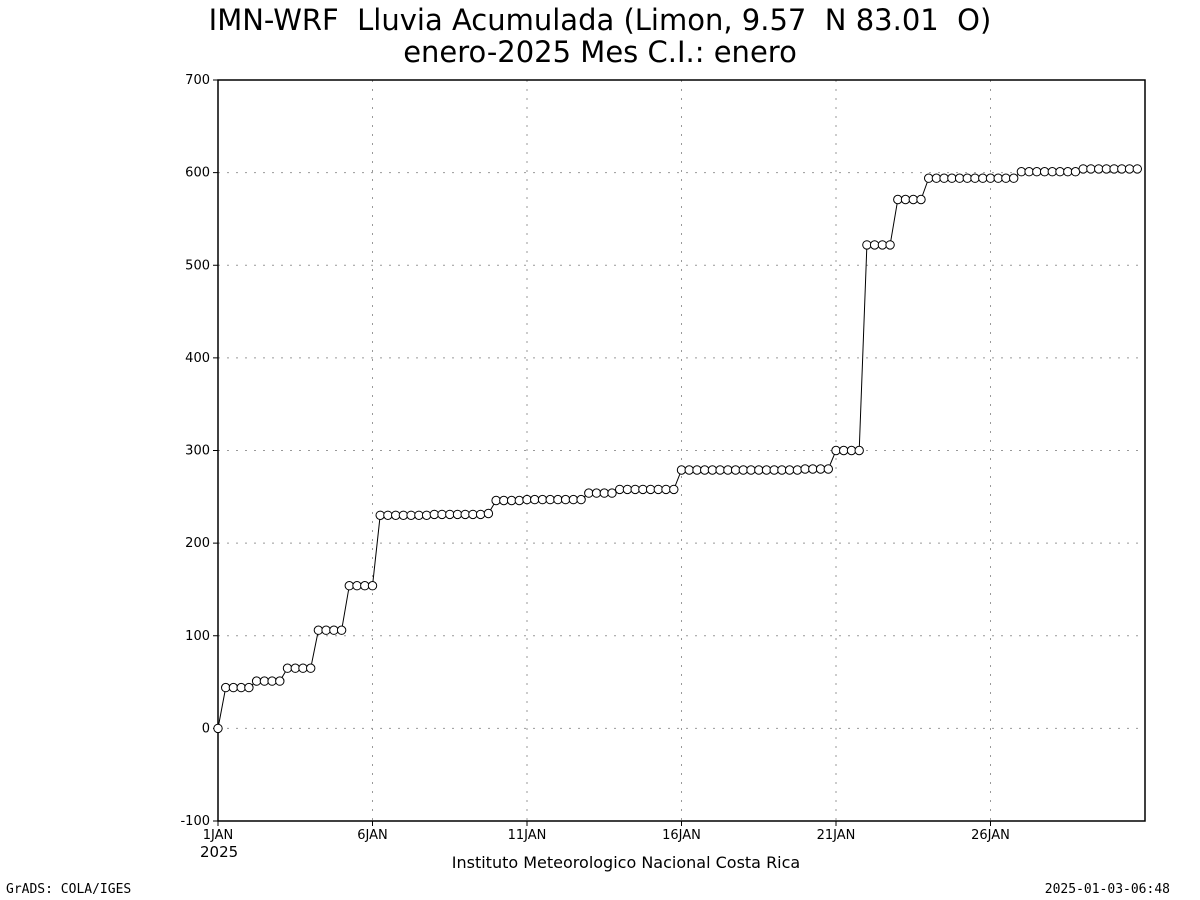  I want to click on x-tick-label: 16JAN, so click(681, 835).